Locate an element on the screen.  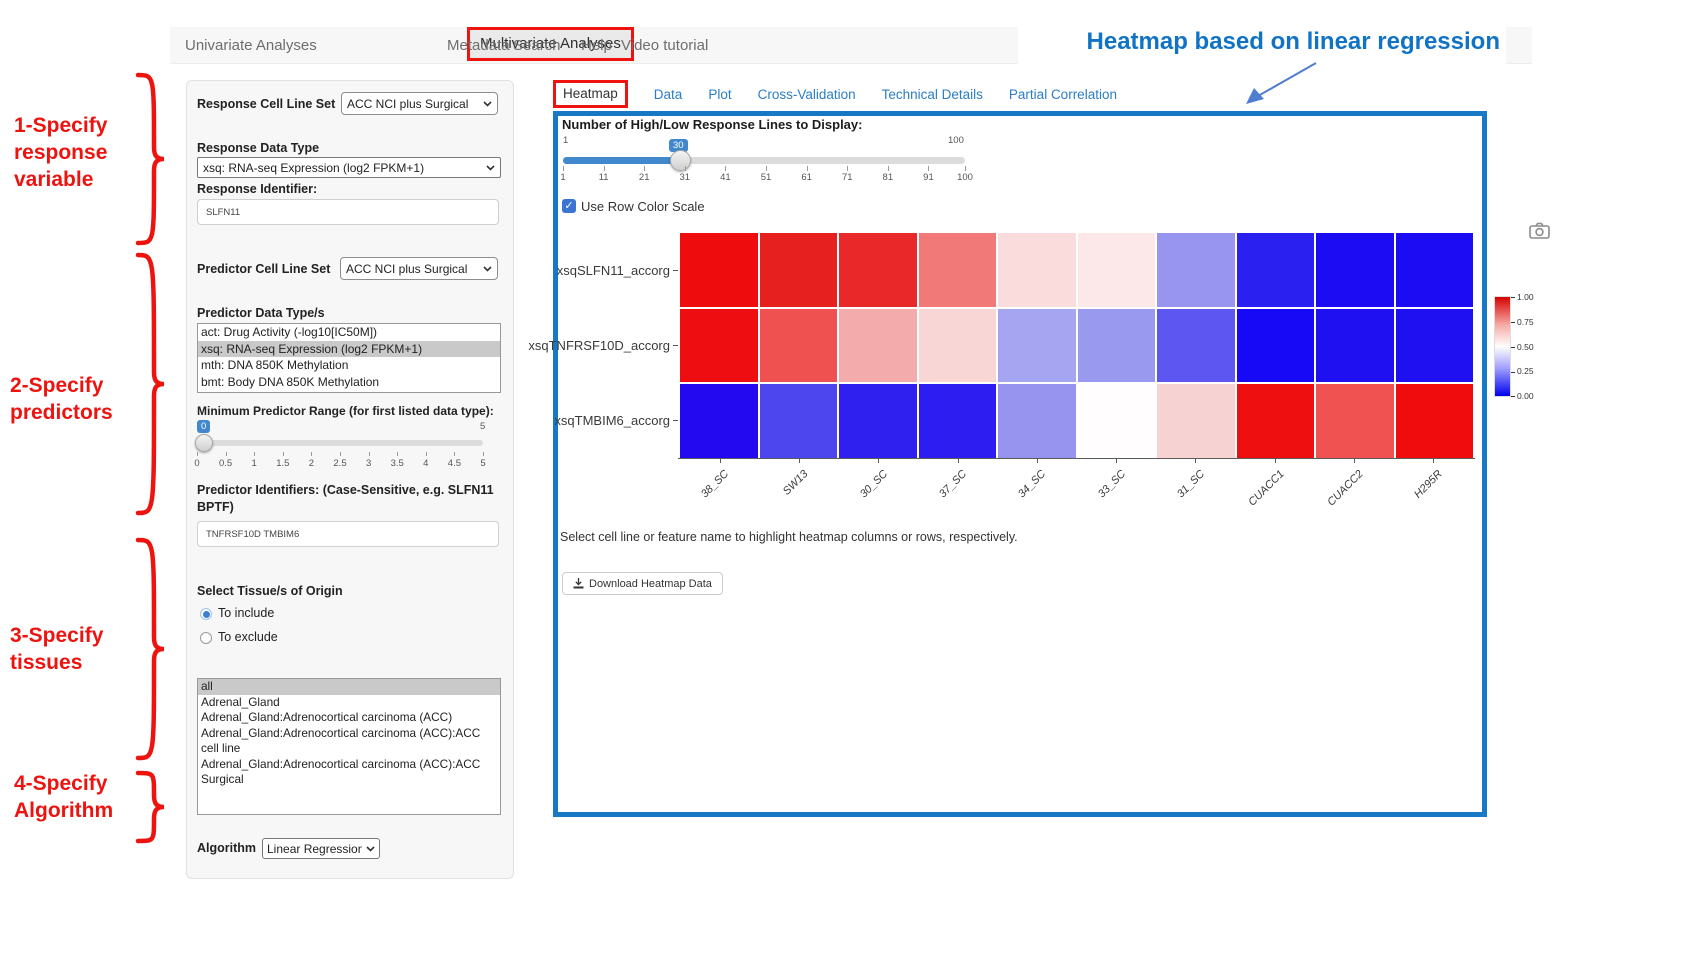
predictor-data-type-option: xsq: RNA-seq Expression (log2 FPKM+1) is located at coordinates (349, 348).